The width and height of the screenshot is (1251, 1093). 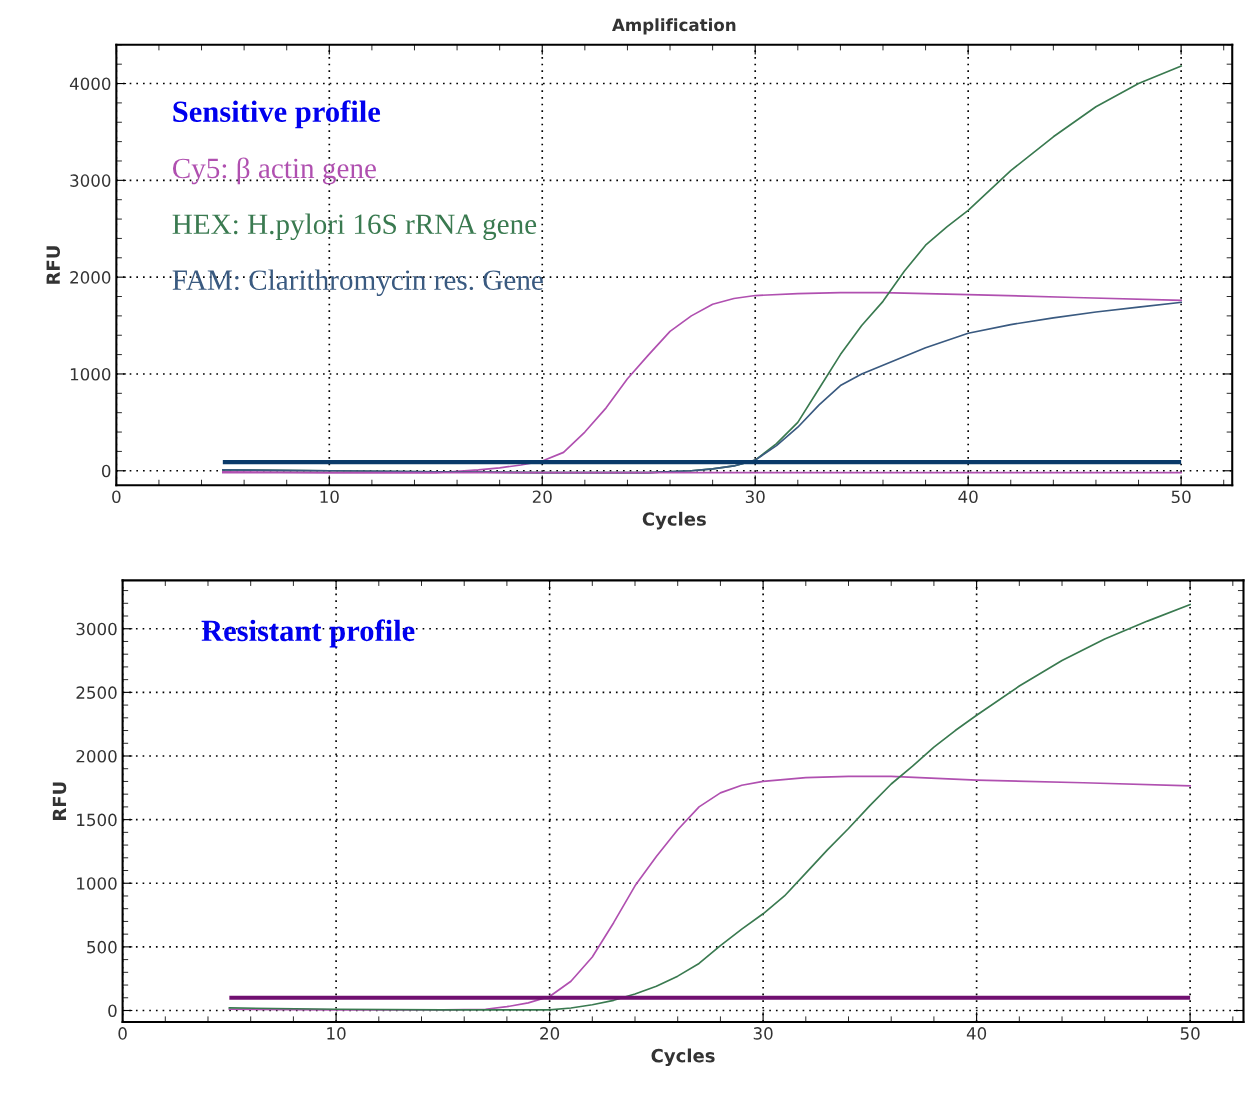 What do you see at coordinates (122, 1033) in the screenshot?
I see `x-tick-label: 0` at bounding box center [122, 1033].